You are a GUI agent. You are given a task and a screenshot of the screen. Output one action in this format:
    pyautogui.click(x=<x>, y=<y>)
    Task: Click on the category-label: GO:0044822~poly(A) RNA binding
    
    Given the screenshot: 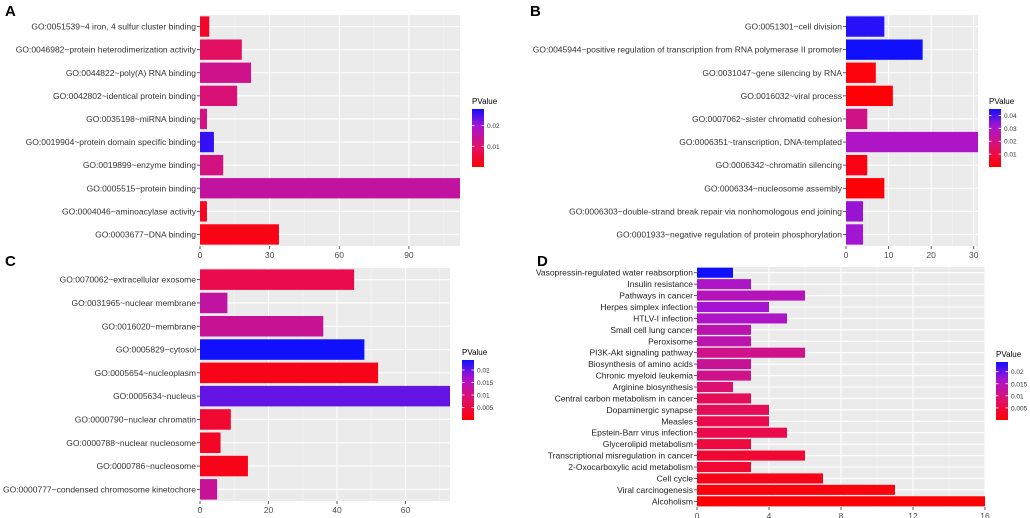 What is the action you would take?
    pyautogui.click(x=131, y=73)
    